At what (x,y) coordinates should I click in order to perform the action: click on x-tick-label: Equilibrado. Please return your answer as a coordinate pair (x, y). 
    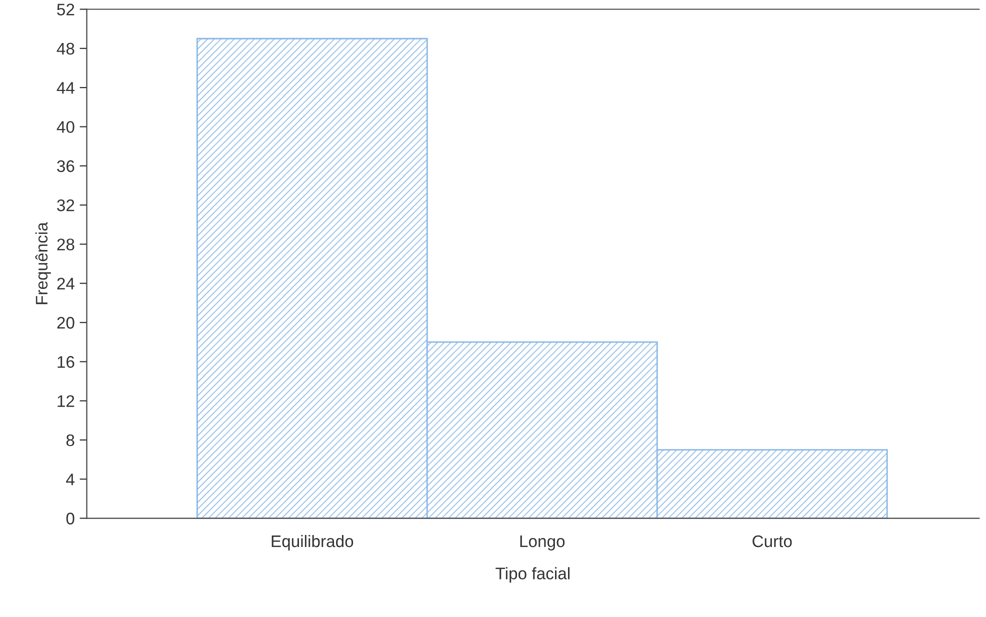
    Looking at the image, I should click on (313, 542).